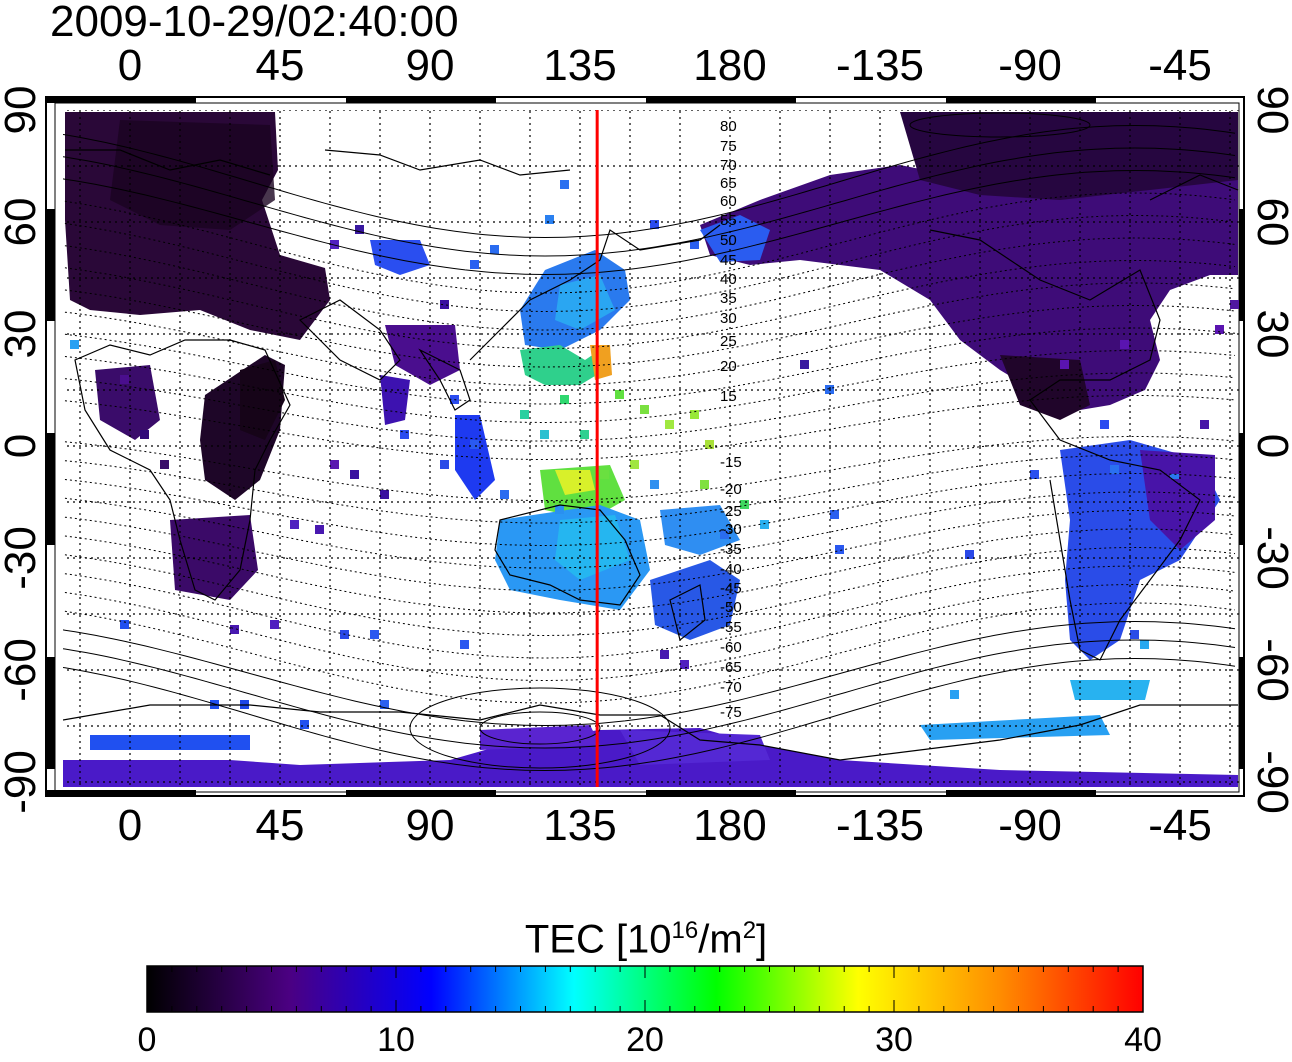  What do you see at coordinates (1270, 446) in the screenshot?
I see `right-lat-tick-label: 0` at bounding box center [1270, 446].